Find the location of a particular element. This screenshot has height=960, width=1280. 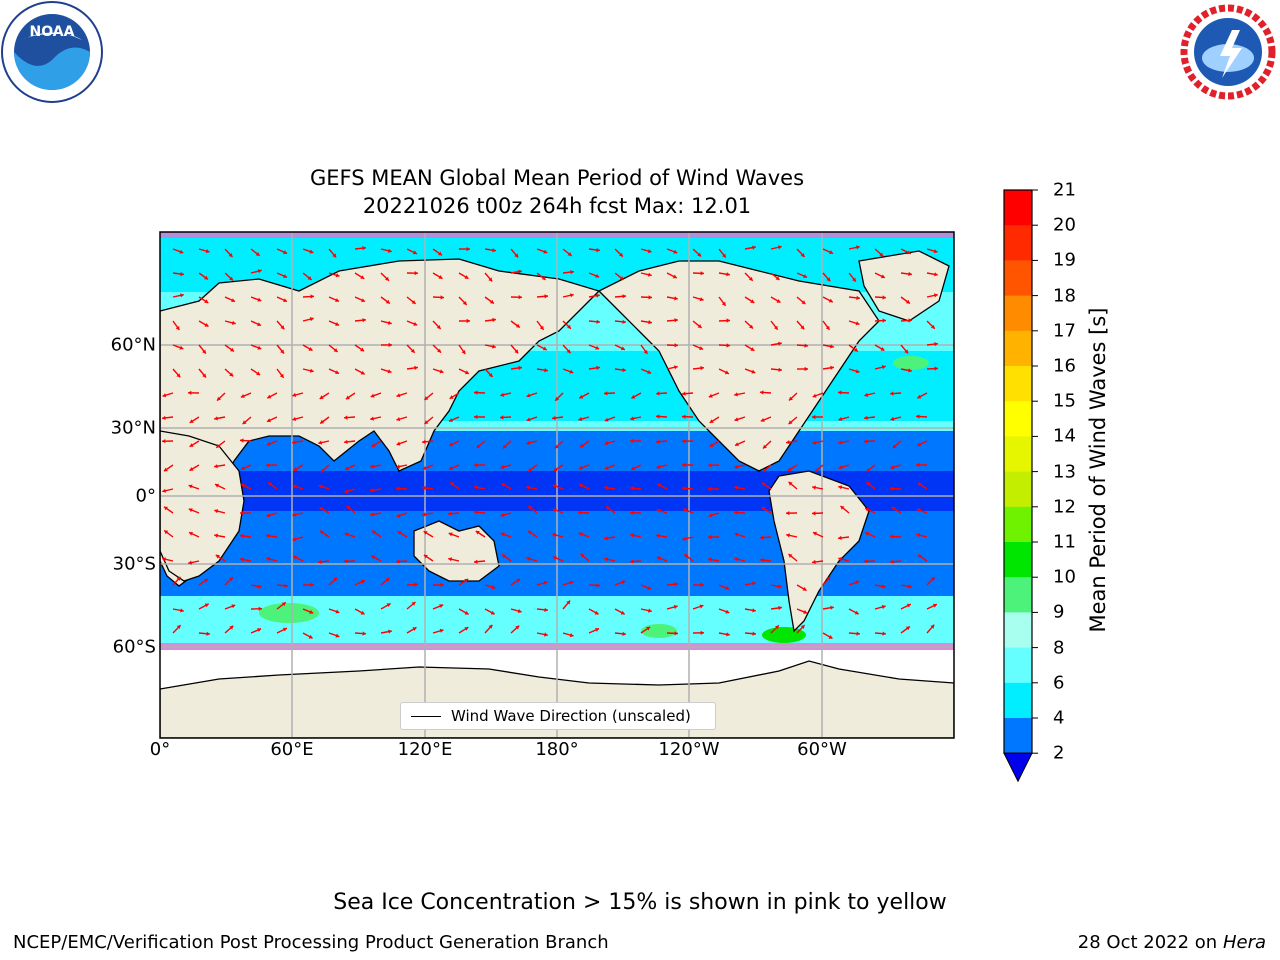

colorbar-tick-label: 9 is located at coordinates (1059, 612).